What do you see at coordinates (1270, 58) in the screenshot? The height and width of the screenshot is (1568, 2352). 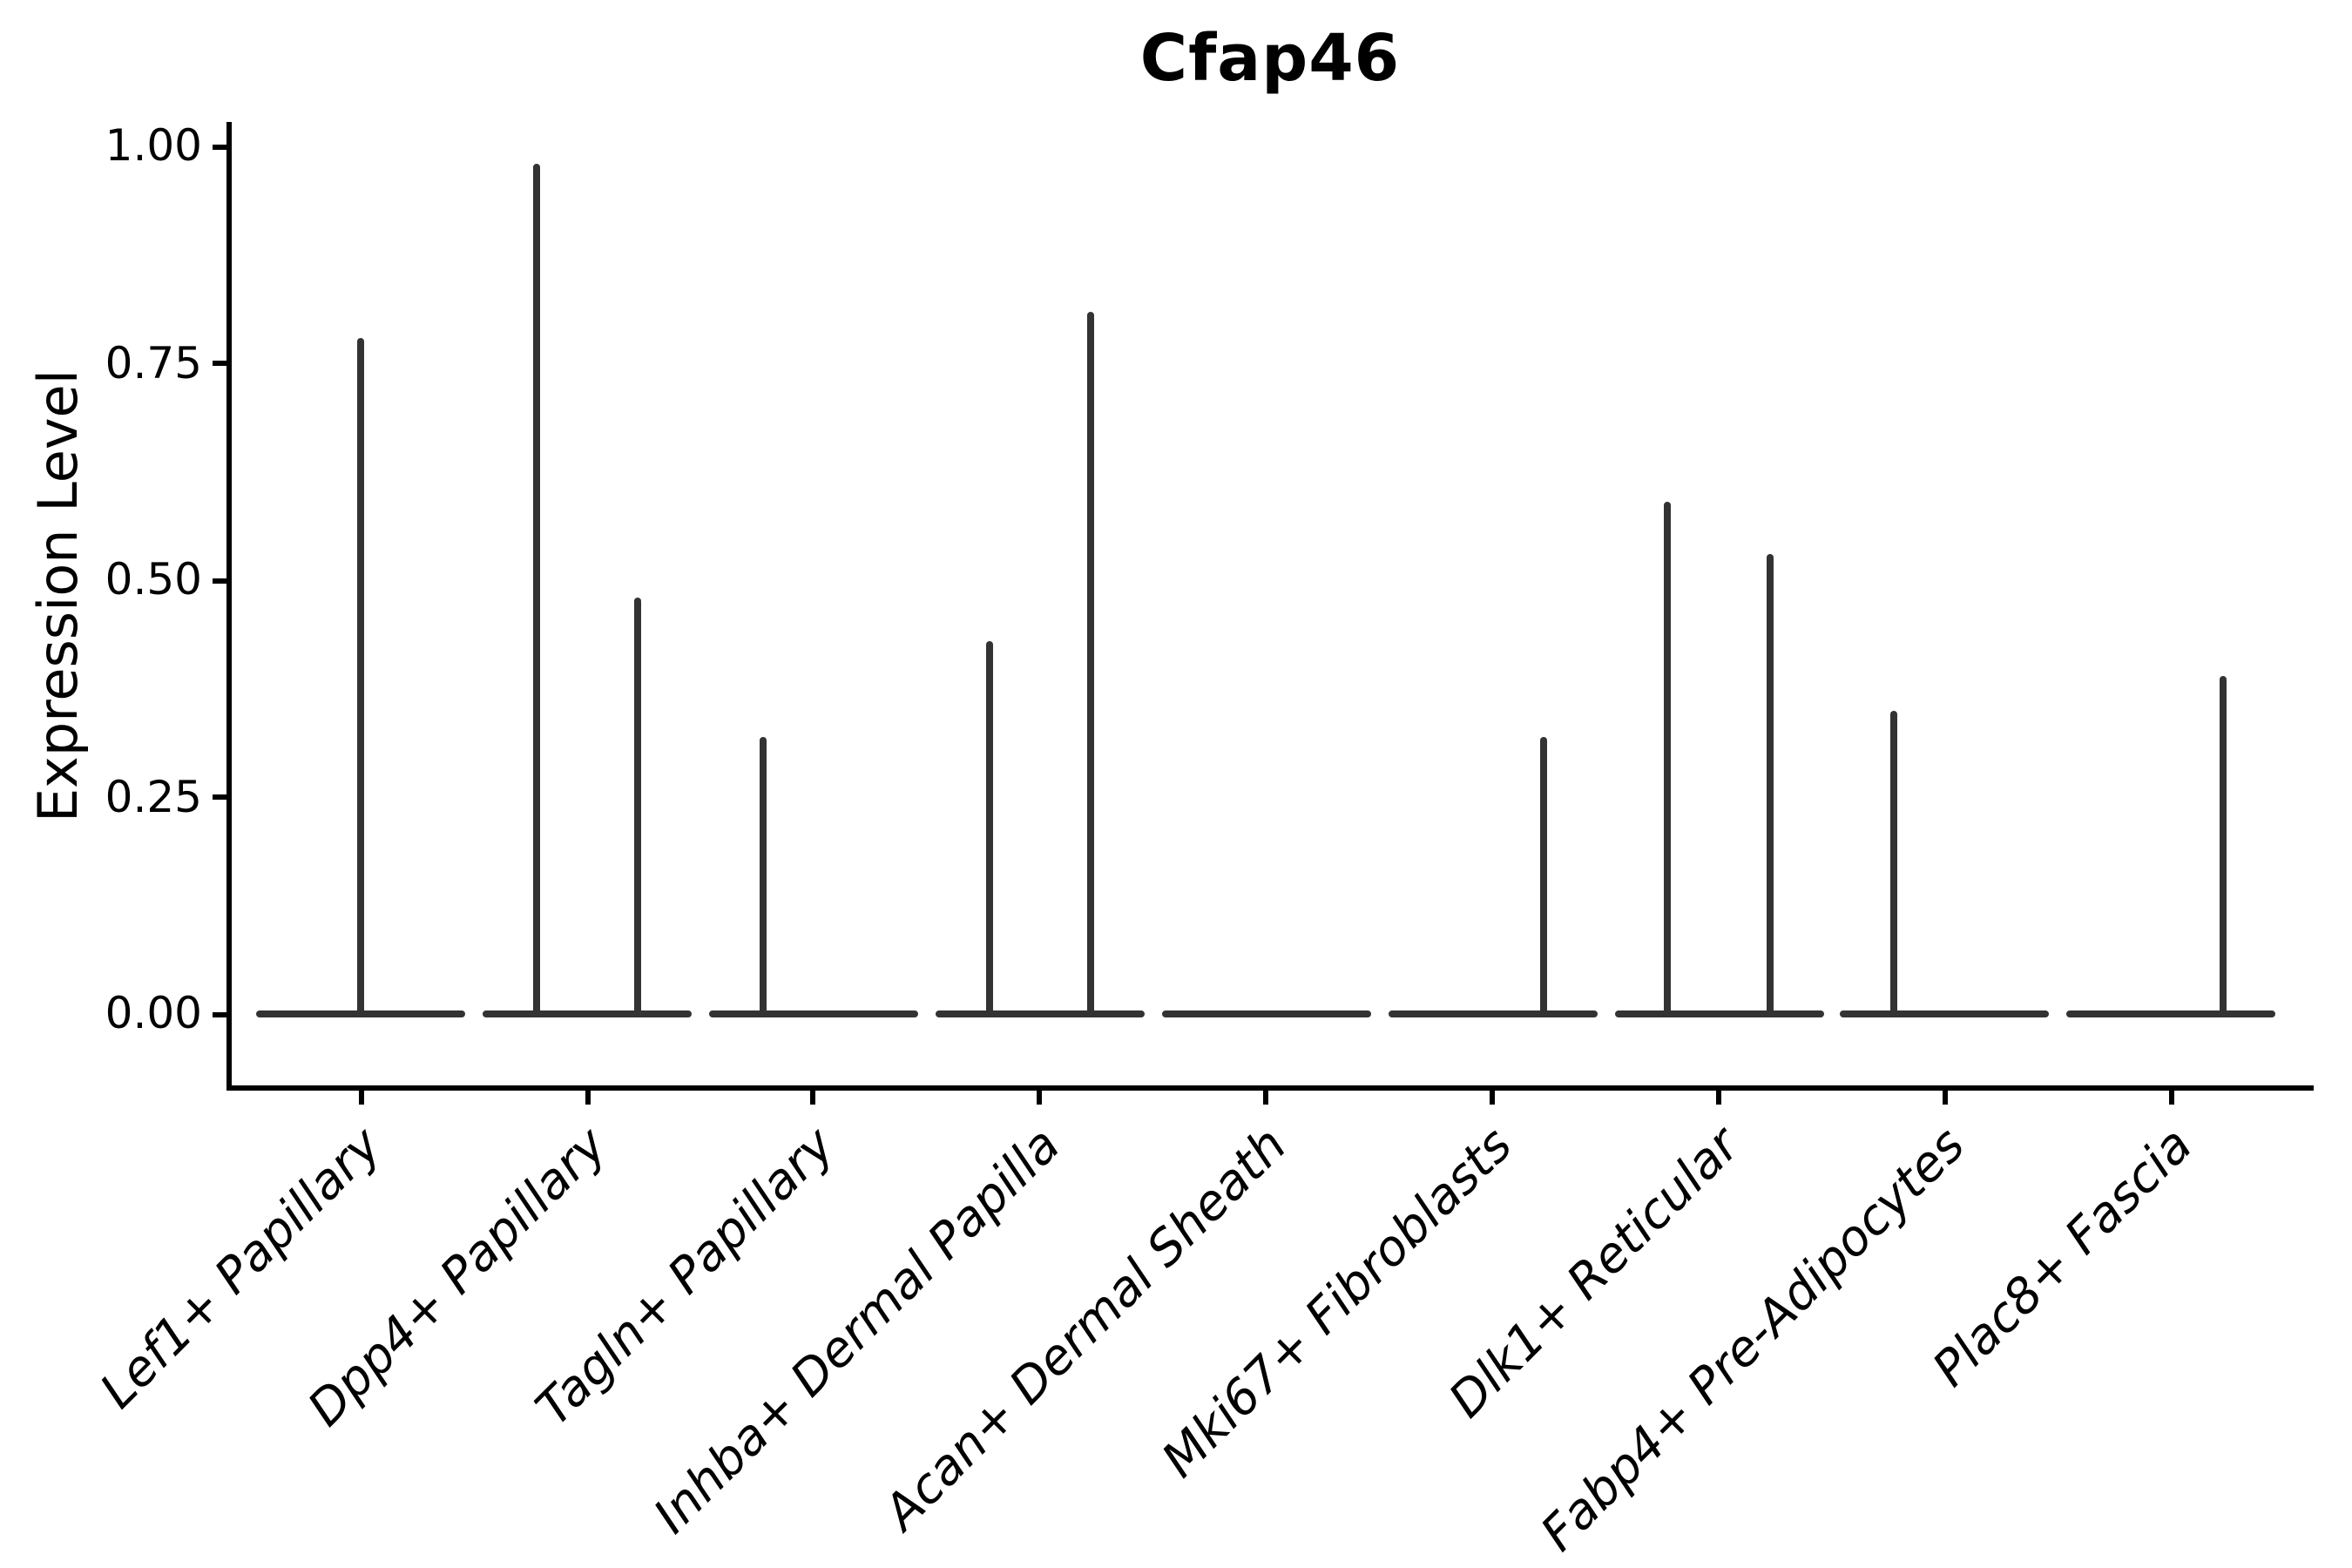 I see `chart-title: Cfap46` at bounding box center [1270, 58].